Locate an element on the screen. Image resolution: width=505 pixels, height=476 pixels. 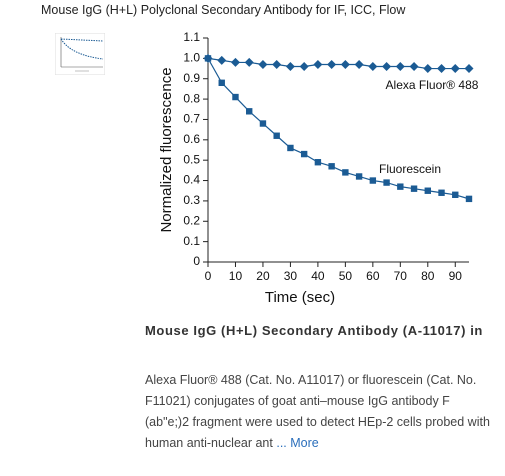
y-tick-label: 0.2 is located at coordinates (191, 220).